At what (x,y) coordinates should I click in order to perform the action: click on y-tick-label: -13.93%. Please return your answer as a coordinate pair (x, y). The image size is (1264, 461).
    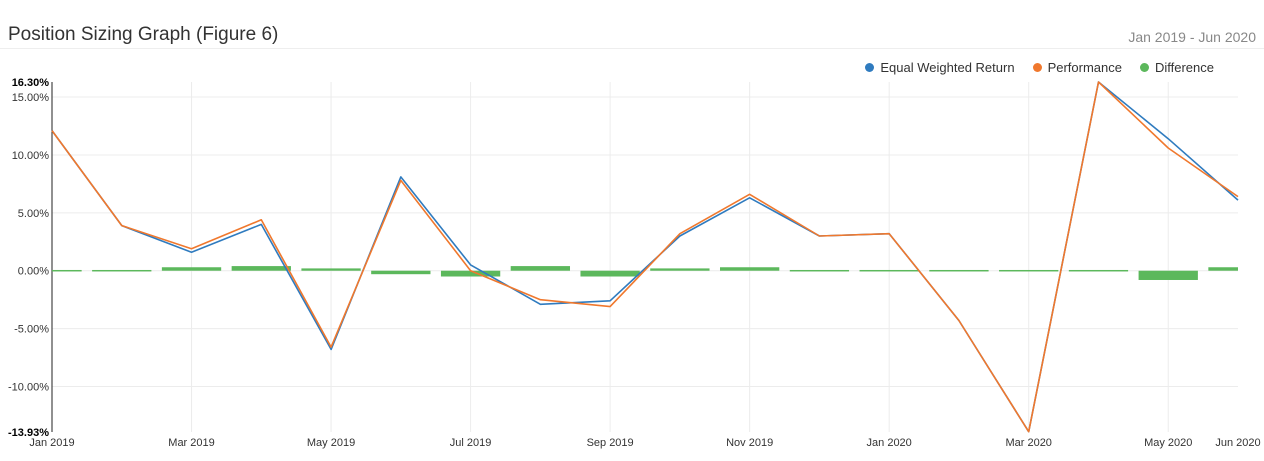
    Looking at the image, I should click on (28, 433).